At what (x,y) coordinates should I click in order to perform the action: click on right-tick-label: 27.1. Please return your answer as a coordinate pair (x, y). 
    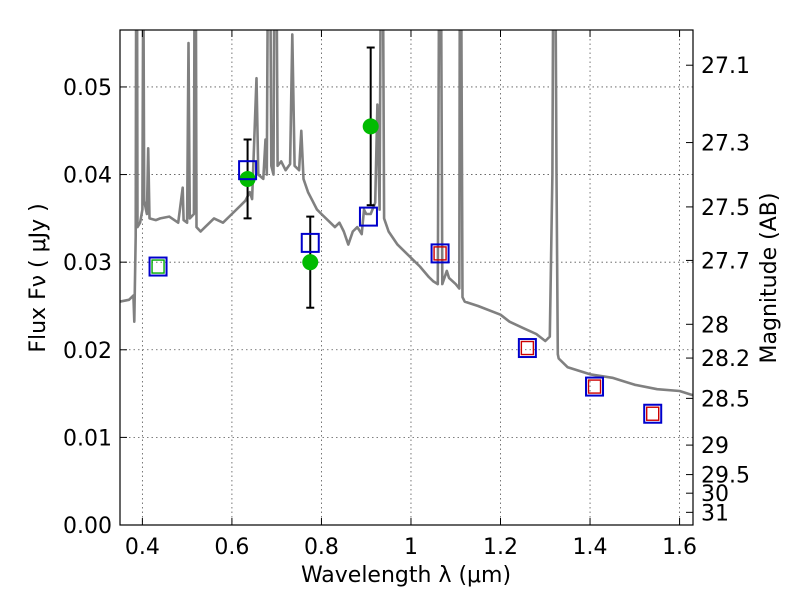
    Looking at the image, I should click on (725, 66).